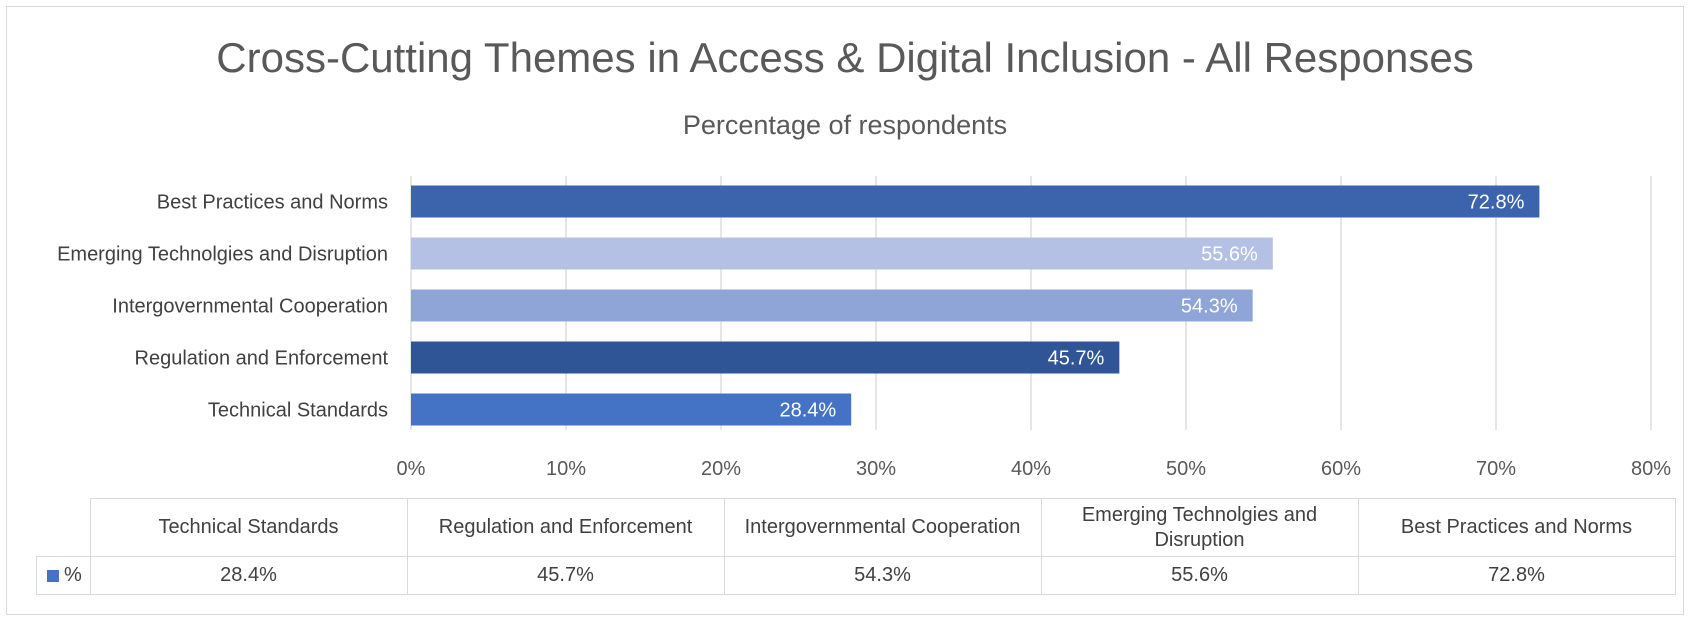  I want to click on x-tick-label: 60%, so click(1341, 469).